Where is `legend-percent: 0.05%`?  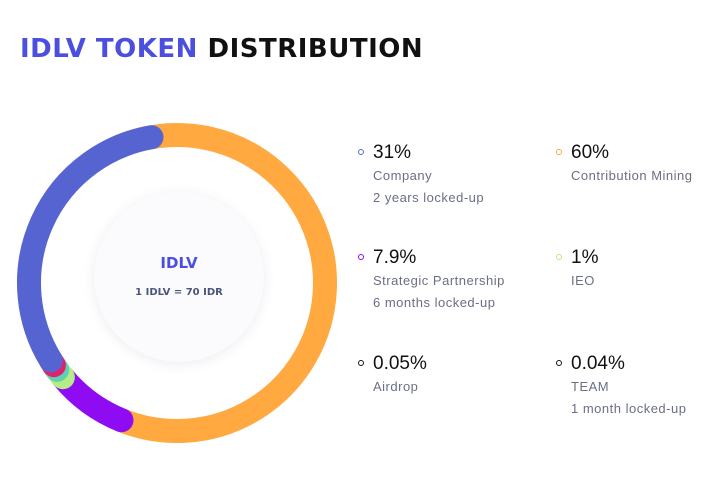
legend-percent: 0.05% is located at coordinates (400, 363).